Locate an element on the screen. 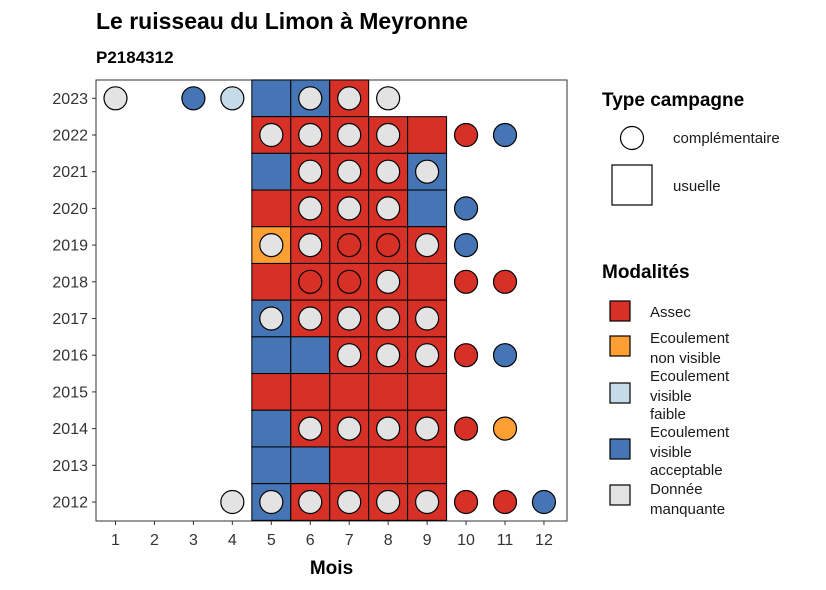 Image resolution: width=826 pixels, height=590 pixels. legend-square-label: usuelle is located at coordinates (697, 186).